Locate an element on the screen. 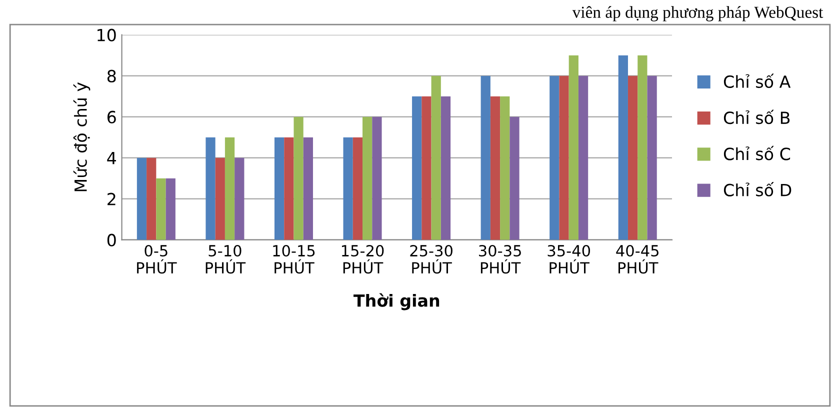 Image resolution: width=840 pixels, height=410 pixels. y-tick-label: 10 is located at coordinates (107, 35).